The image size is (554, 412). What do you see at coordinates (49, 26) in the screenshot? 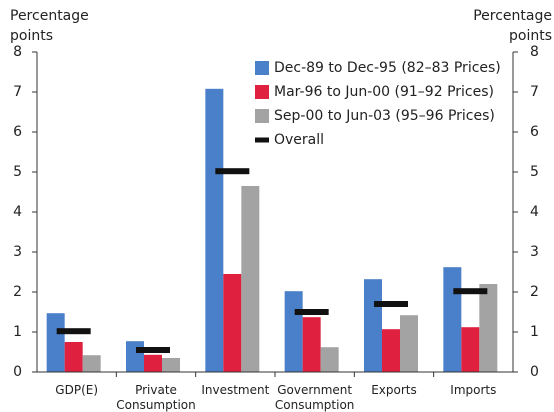
I see `y-axis-title: Percentage points` at bounding box center [49, 26].